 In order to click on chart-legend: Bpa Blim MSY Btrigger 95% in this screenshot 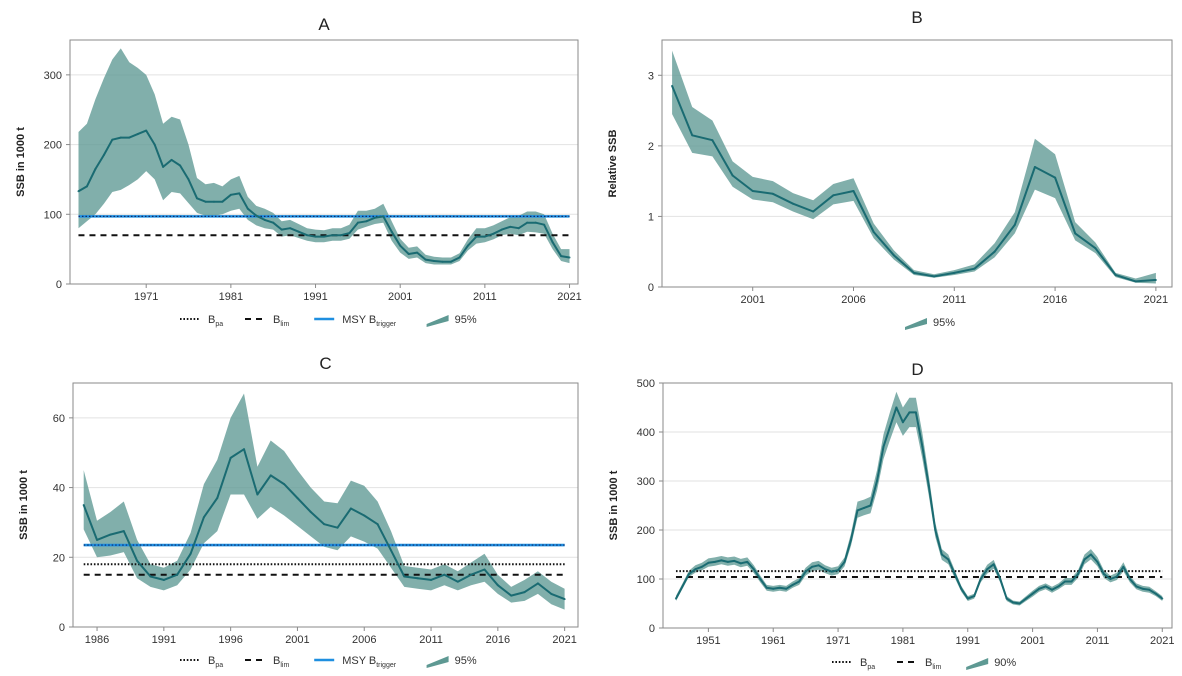, I will do `click(328, 321)`.